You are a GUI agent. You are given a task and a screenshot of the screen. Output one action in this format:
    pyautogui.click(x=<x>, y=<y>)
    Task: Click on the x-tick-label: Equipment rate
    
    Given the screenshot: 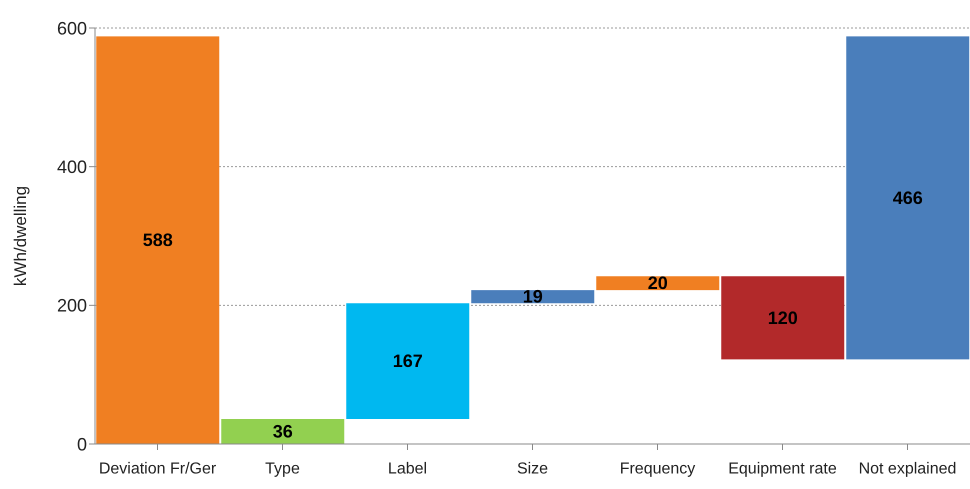 What is the action you would take?
    pyautogui.click(x=782, y=469)
    